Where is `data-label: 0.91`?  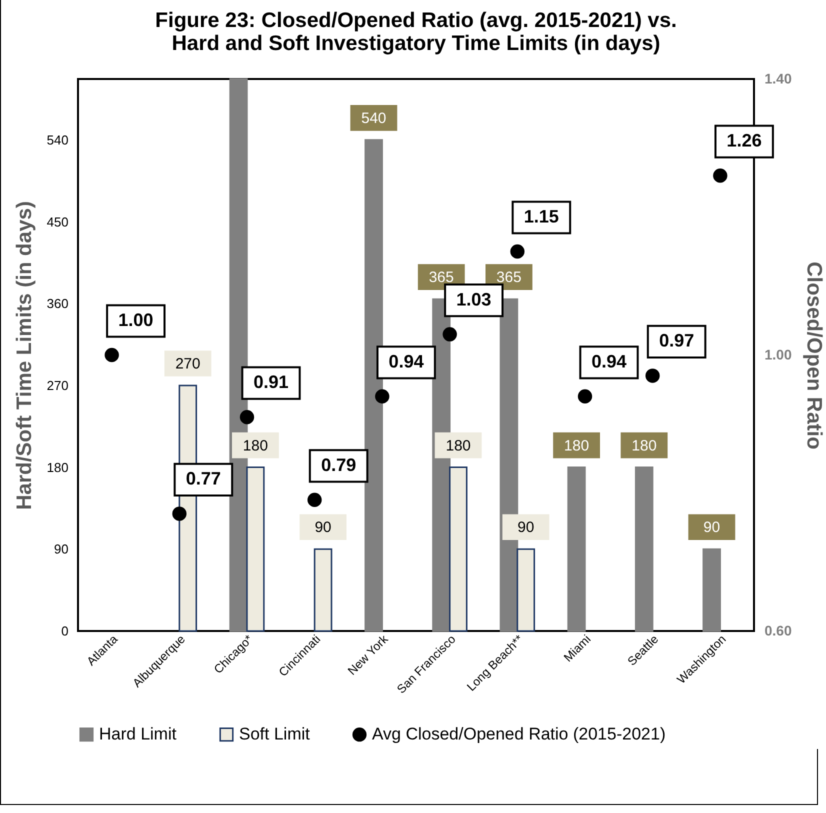
data-label: 0.91 is located at coordinates (271, 382).